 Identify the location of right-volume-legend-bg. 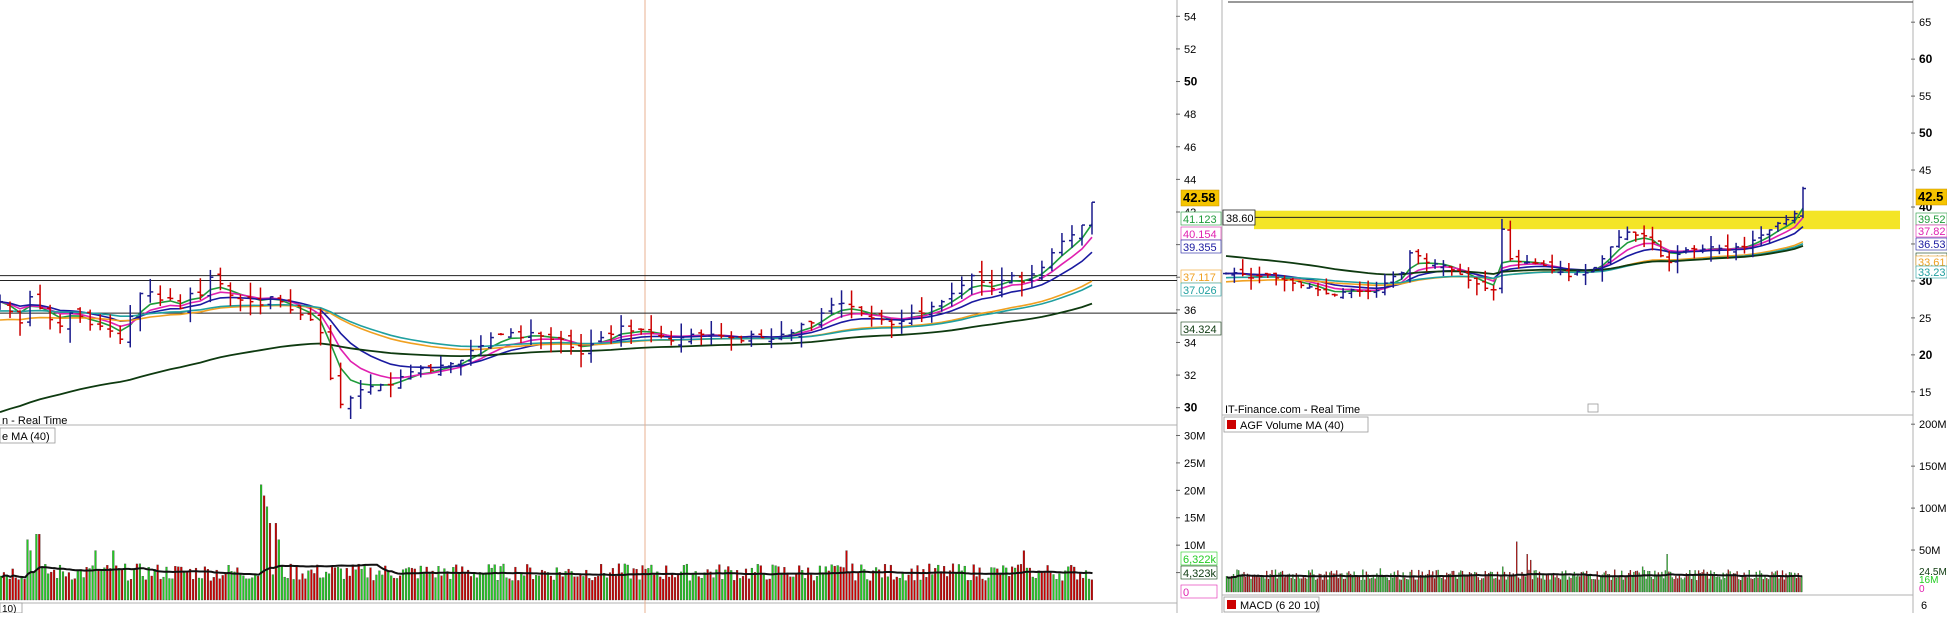
(1296, 424).